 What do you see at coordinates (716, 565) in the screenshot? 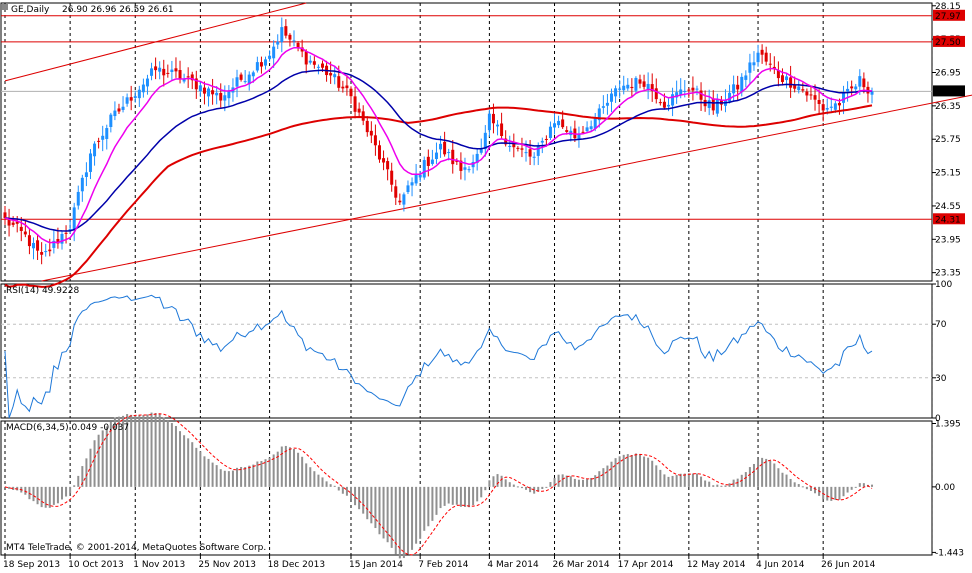
I see `x-tick-label: 12 May 2014` at bounding box center [716, 565].